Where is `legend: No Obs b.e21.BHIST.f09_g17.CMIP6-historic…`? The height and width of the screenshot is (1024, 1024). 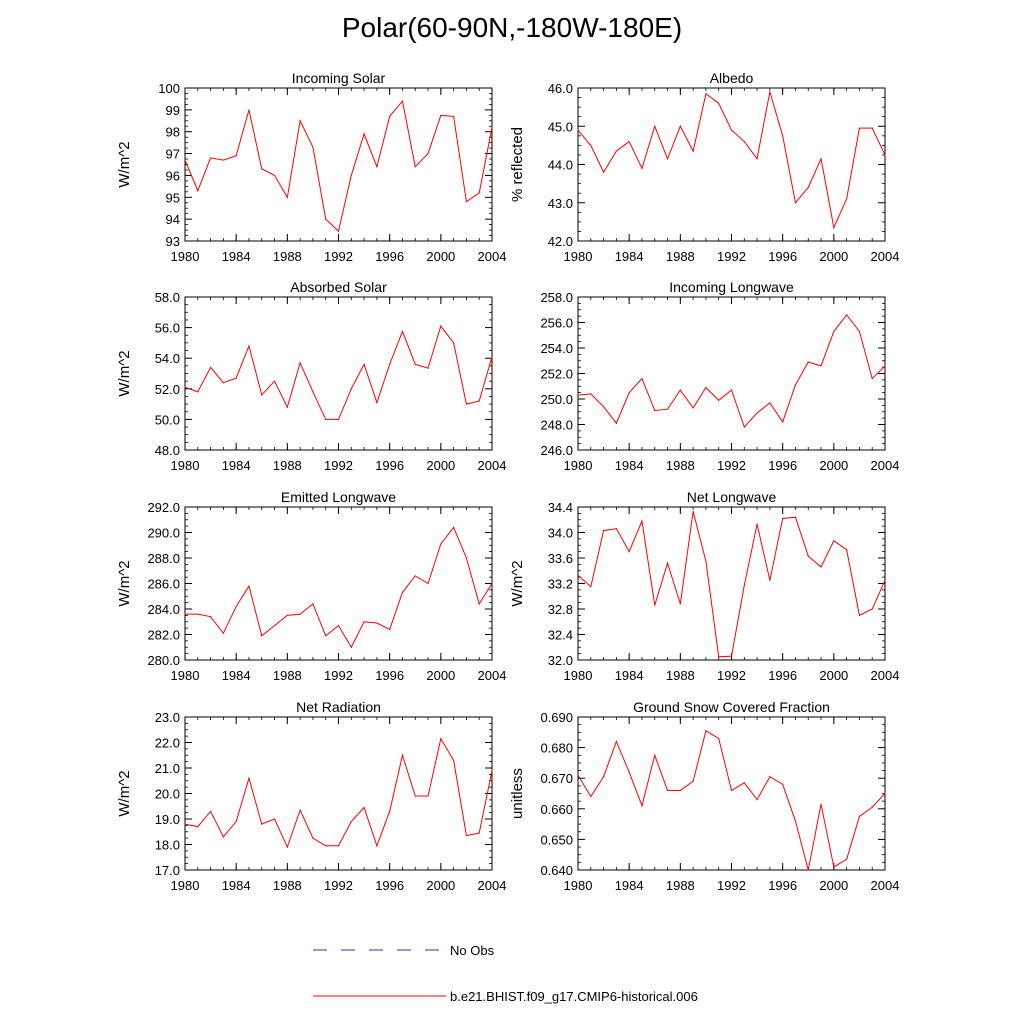
legend: No Obs b.e21.BHIST.f09_g17.CMIP6-historic… is located at coordinates (505, 973).